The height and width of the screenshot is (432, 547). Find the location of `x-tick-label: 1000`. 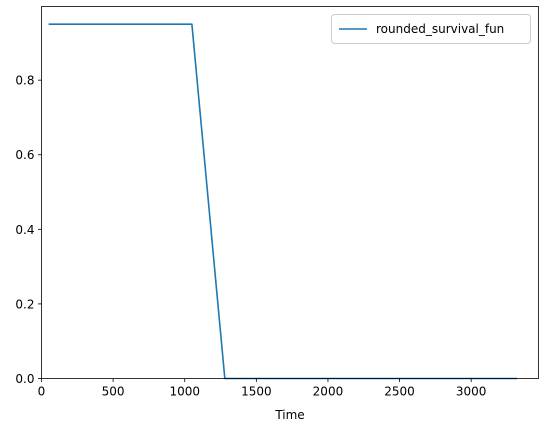

x-tick-label: 1000 is located at coordinates (184, 392).